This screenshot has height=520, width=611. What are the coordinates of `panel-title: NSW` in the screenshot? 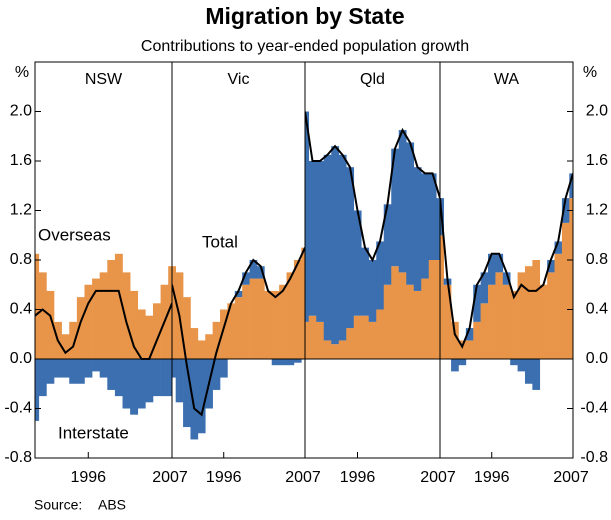 It's located at (104, 79).